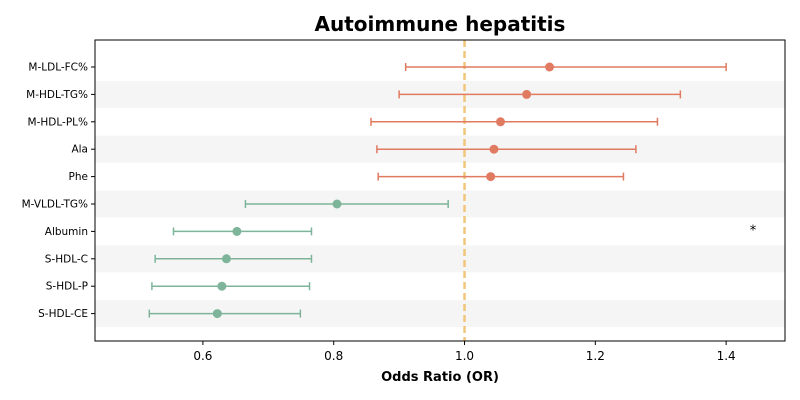  Describe the element at coordinates (67, 287) in the screenshot. I see `y-tick-label: S-HDL-P` at that location.